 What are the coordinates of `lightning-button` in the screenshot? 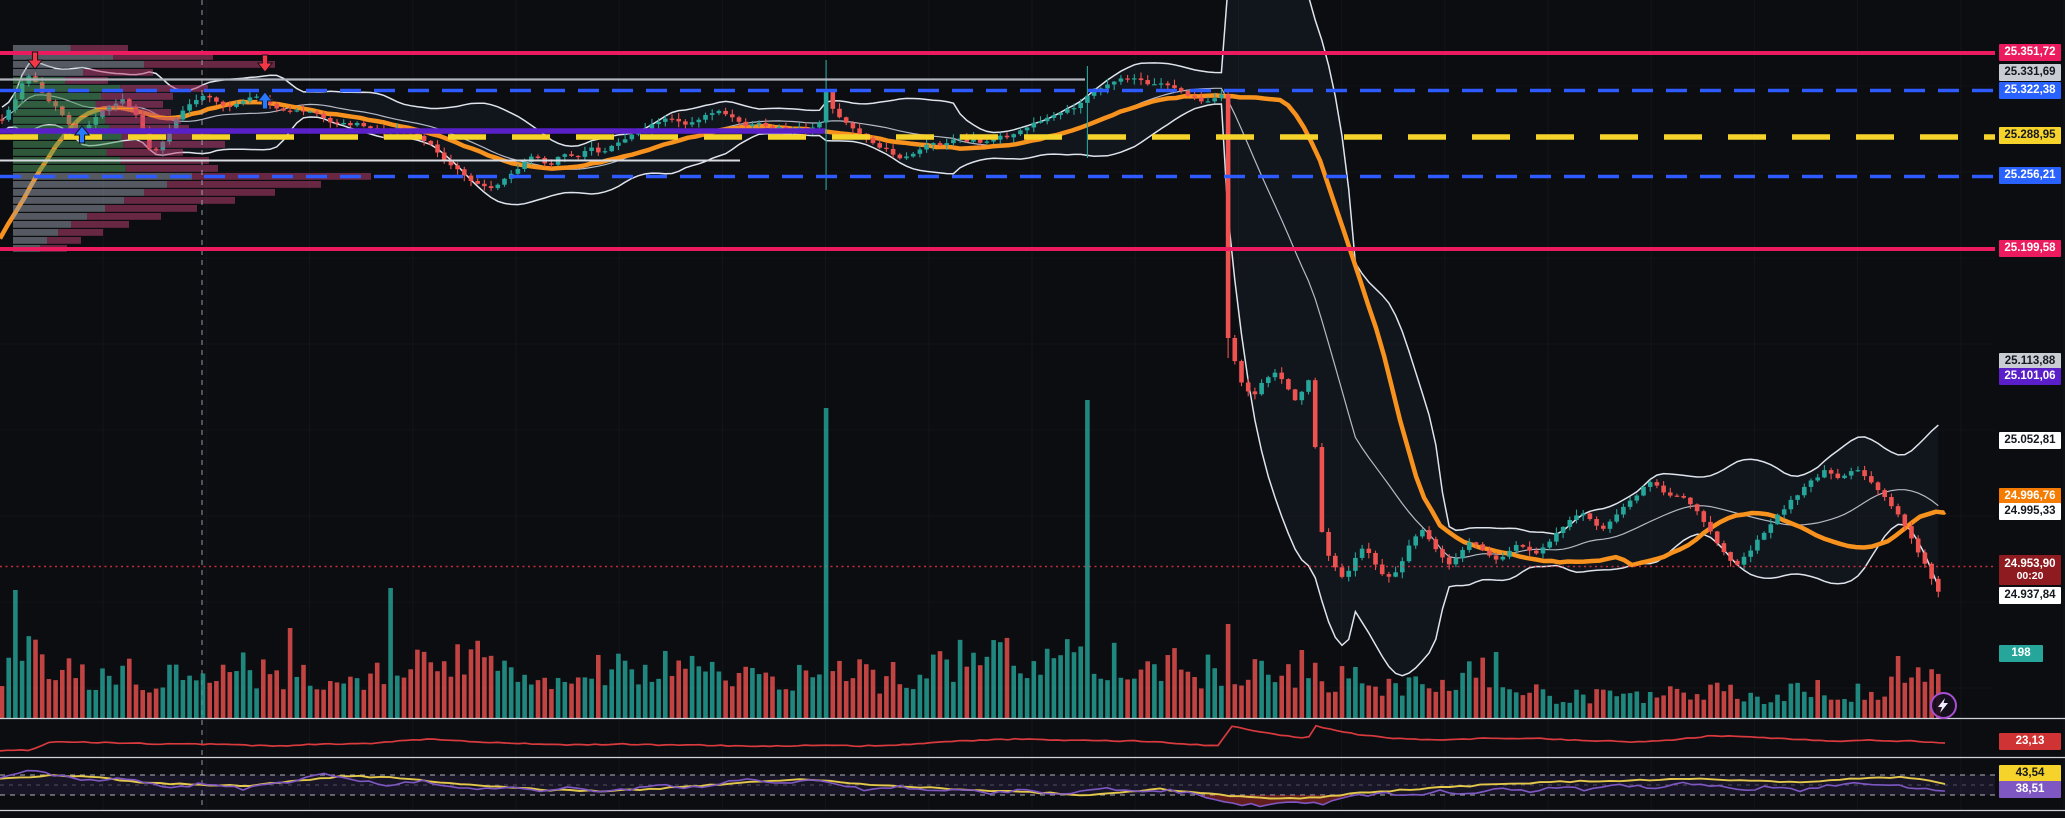 It's located at (1943, 705).